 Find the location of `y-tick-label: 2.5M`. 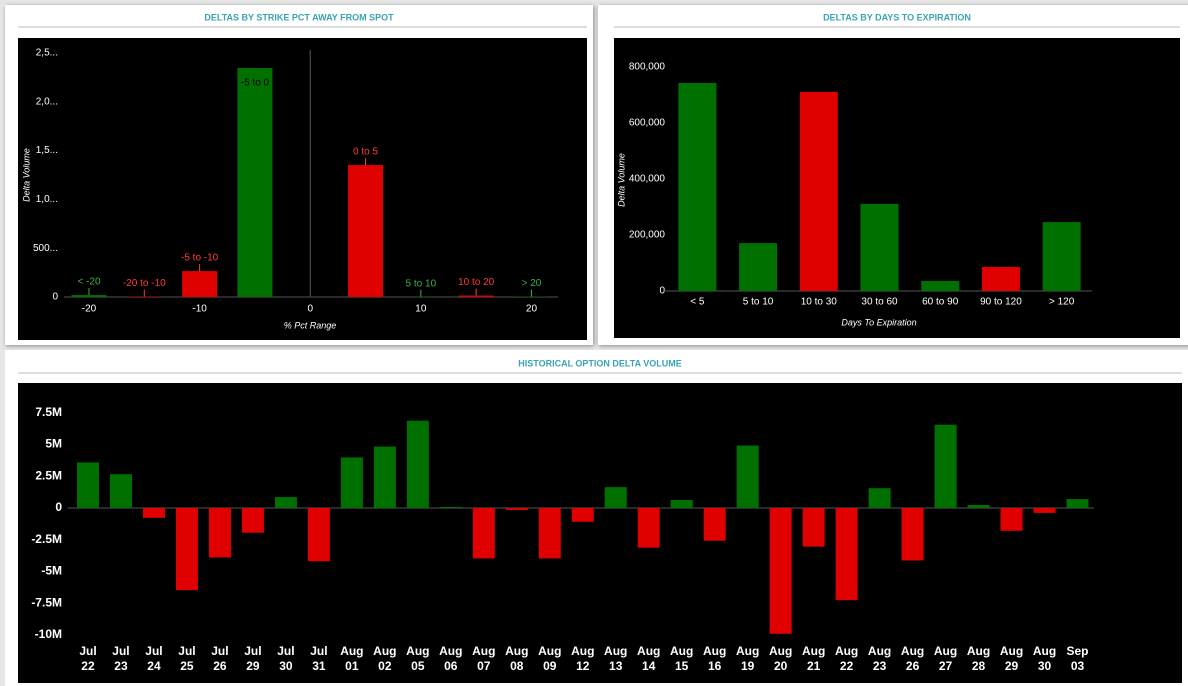

y-tick-label: 2.5M is located at coordinates (48, 475).